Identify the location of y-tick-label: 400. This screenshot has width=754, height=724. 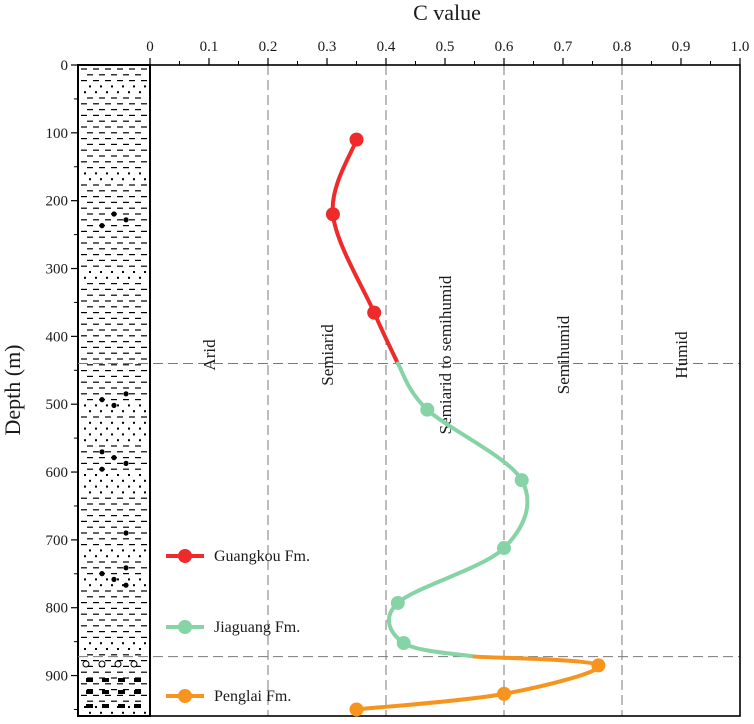
(57, 337).